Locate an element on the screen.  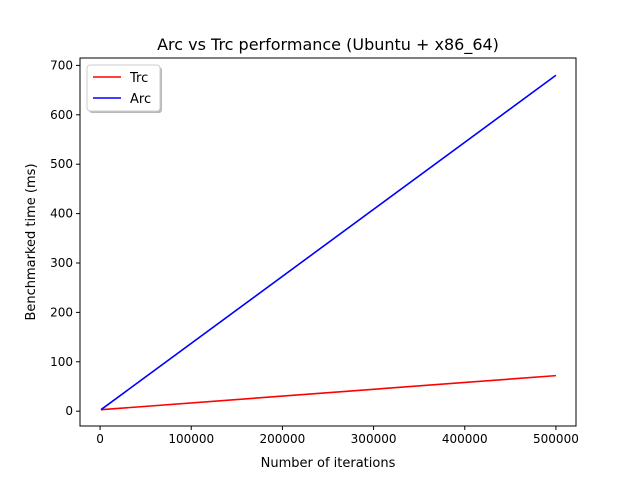
y-tick-label-5: 500 is located at coordinates (61, 164).